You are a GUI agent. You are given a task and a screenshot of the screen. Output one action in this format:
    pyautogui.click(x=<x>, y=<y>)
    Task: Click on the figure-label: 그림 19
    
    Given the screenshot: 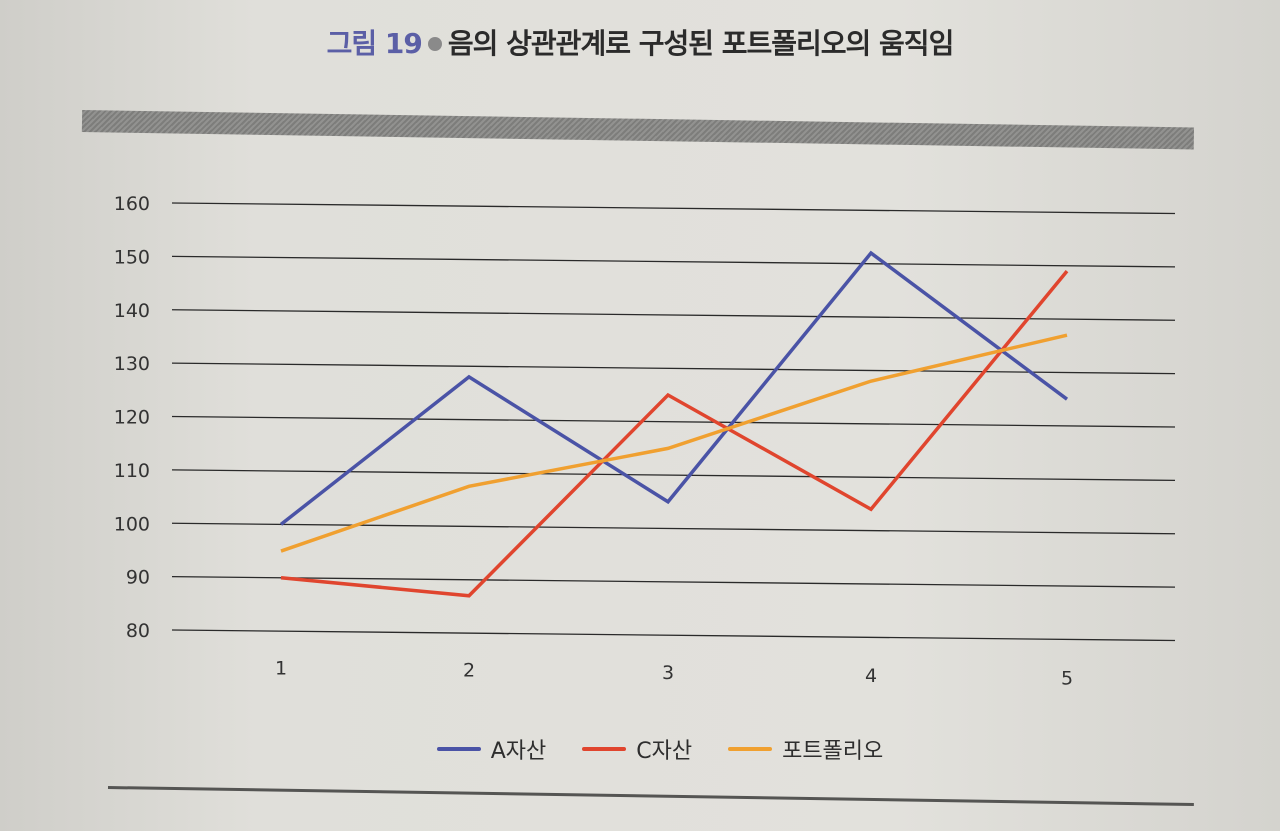 What is the action you would take?
    pyautogui.click(x=374, y=43)
    